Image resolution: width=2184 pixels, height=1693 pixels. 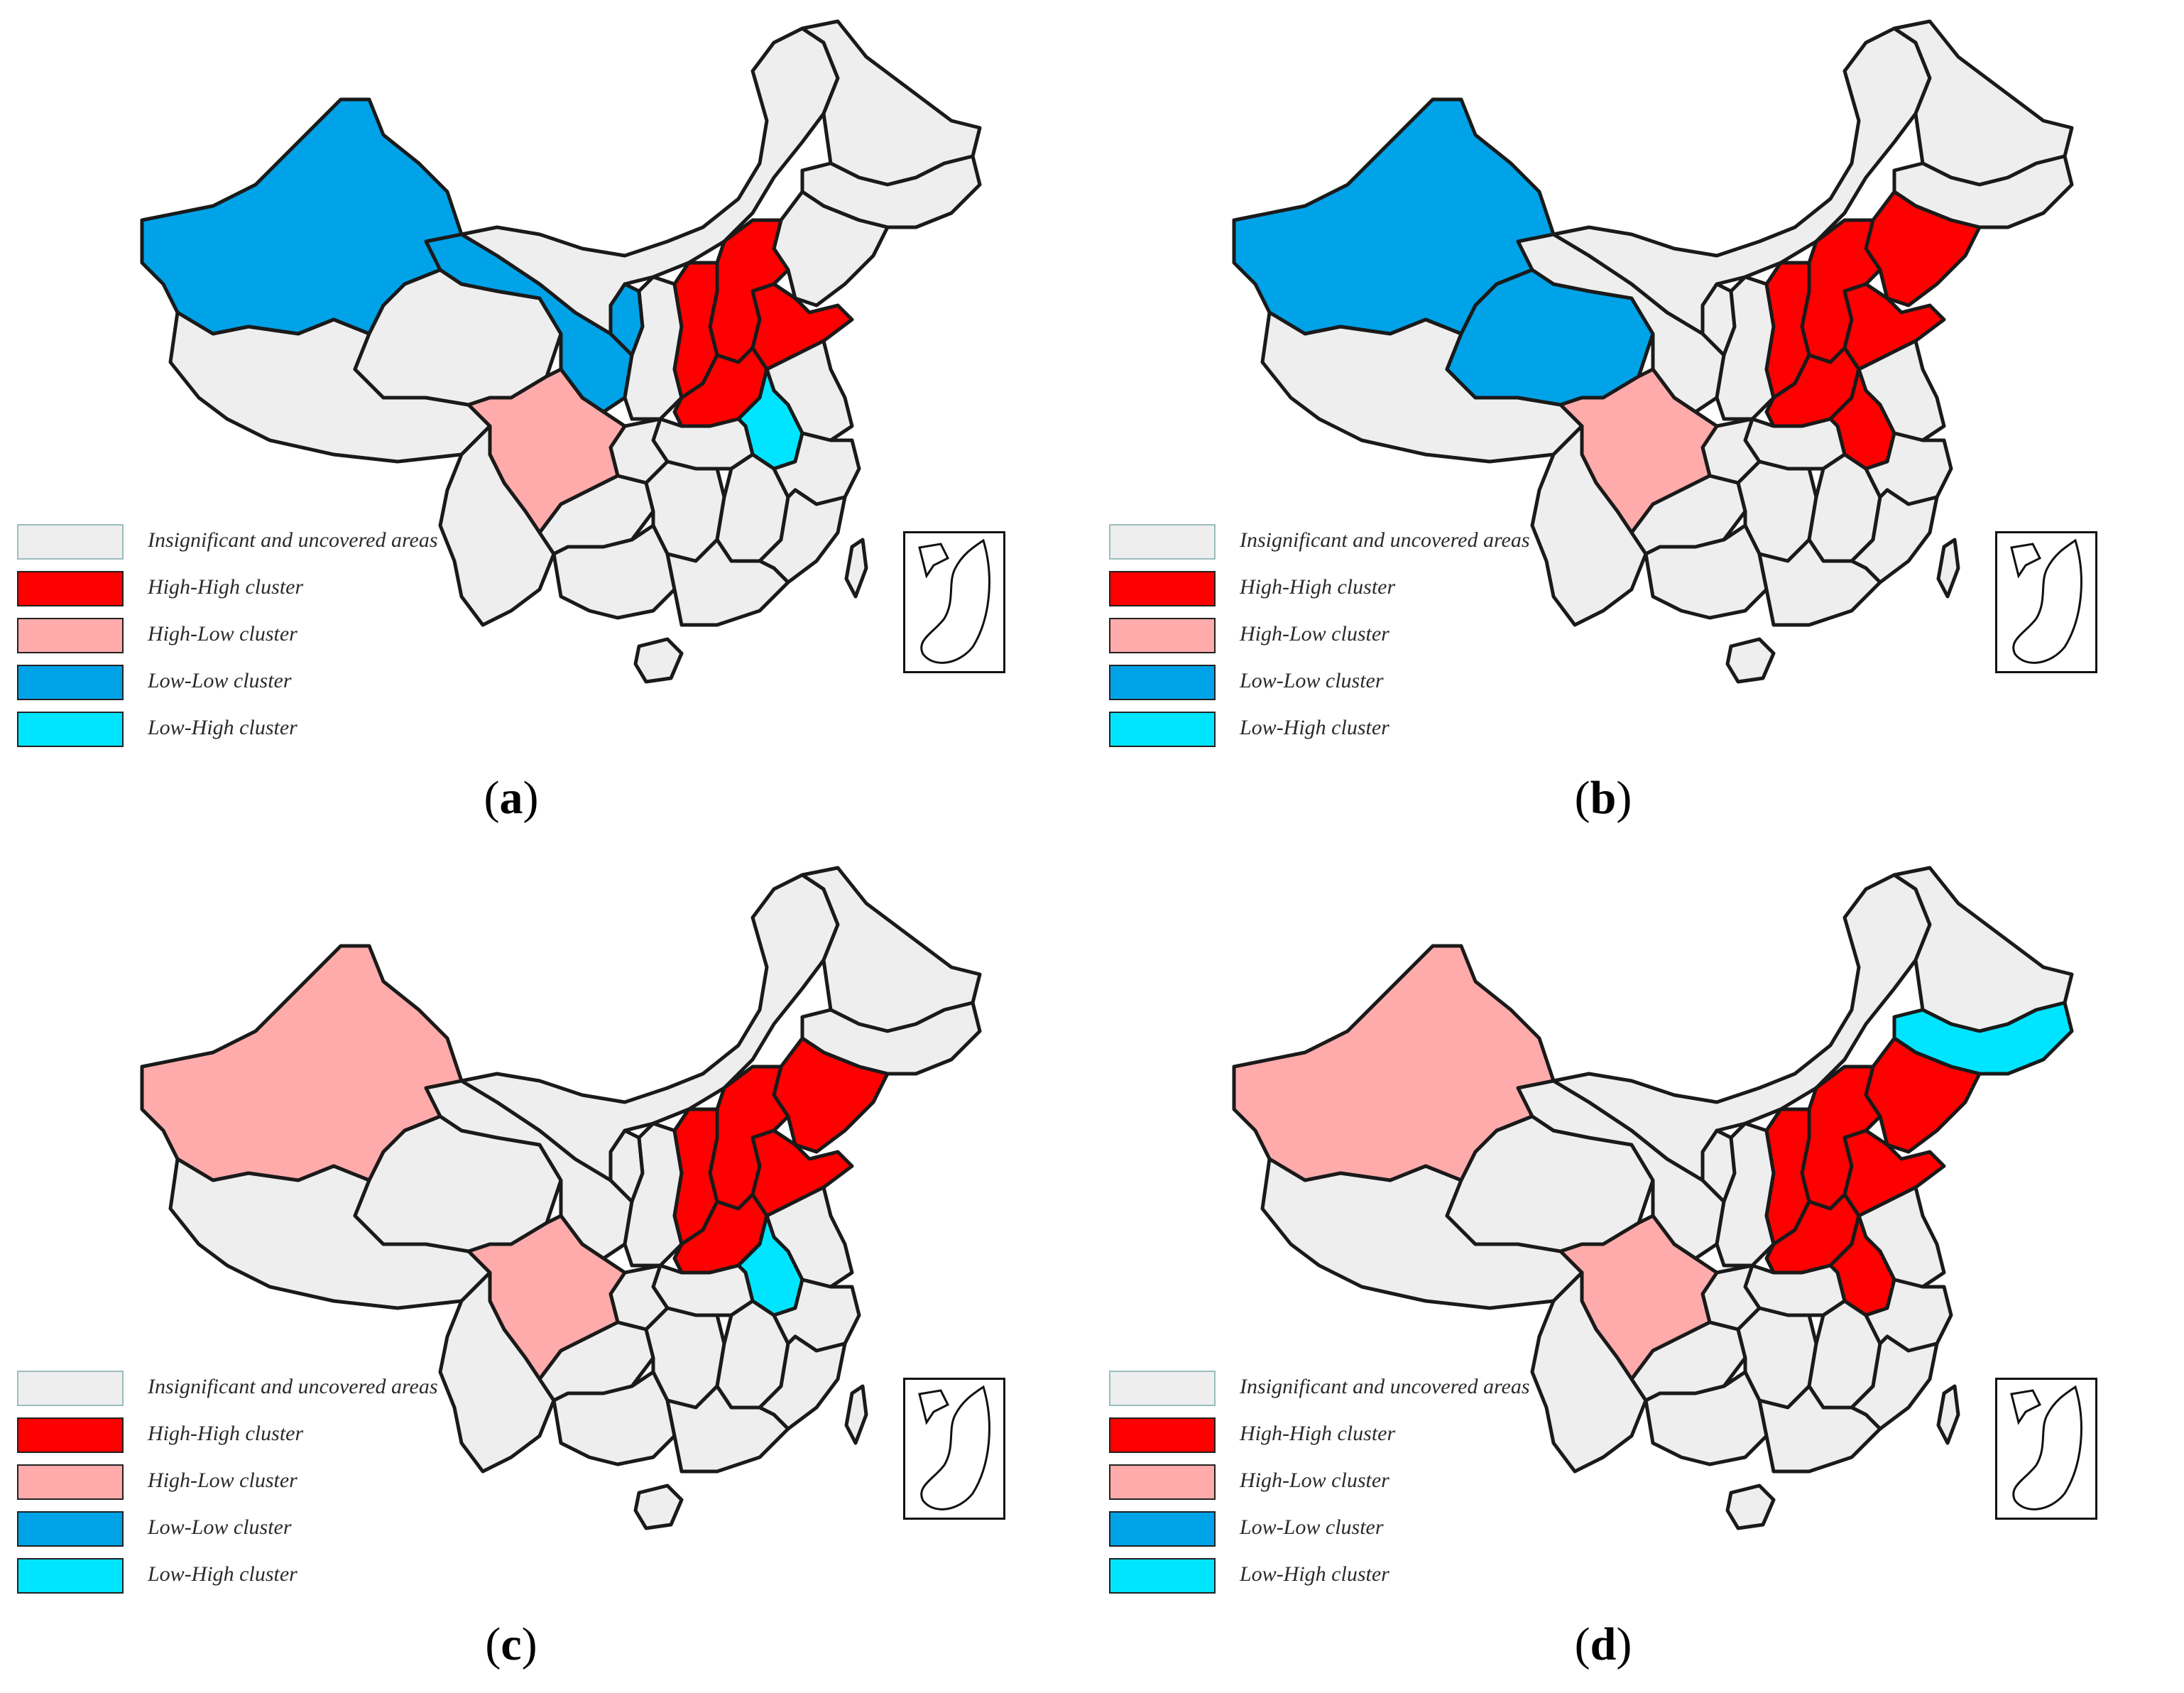 I want to click on panel-caption: (d), so click(x=1603, y=1644).